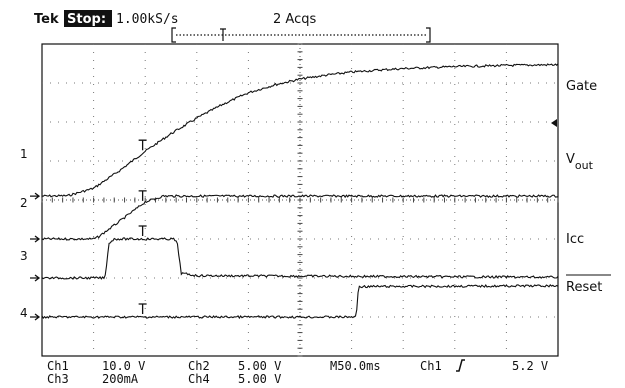 This screenshot has height=388, width=625. I want to click on trigger-source: Ch1, so click(431, 366).